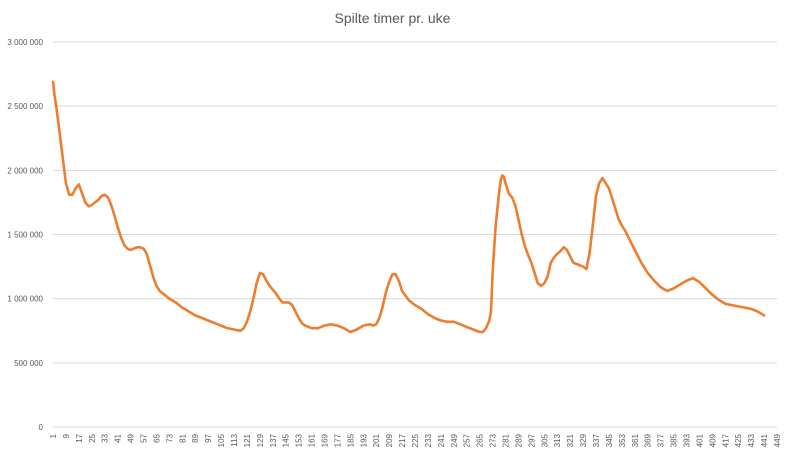 The height and width of the screenshot is (459, 785). I want to click on x-tick-label: 289, so click(518, 440).